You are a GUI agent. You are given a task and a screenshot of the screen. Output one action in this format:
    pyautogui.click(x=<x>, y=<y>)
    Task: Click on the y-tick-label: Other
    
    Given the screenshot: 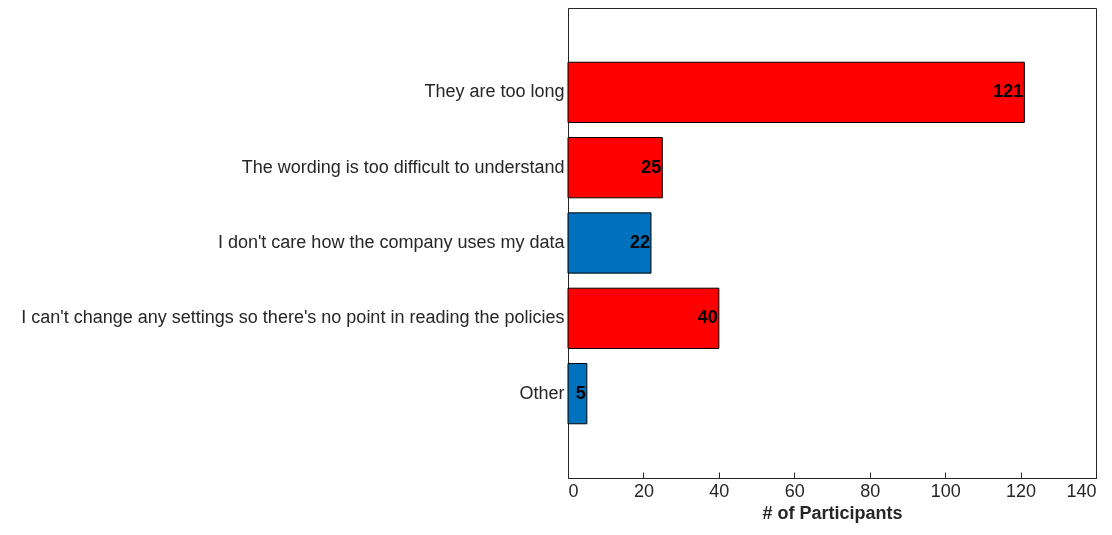 What is the action you would take?
    pyautogui.click(x=542, y=392)
    